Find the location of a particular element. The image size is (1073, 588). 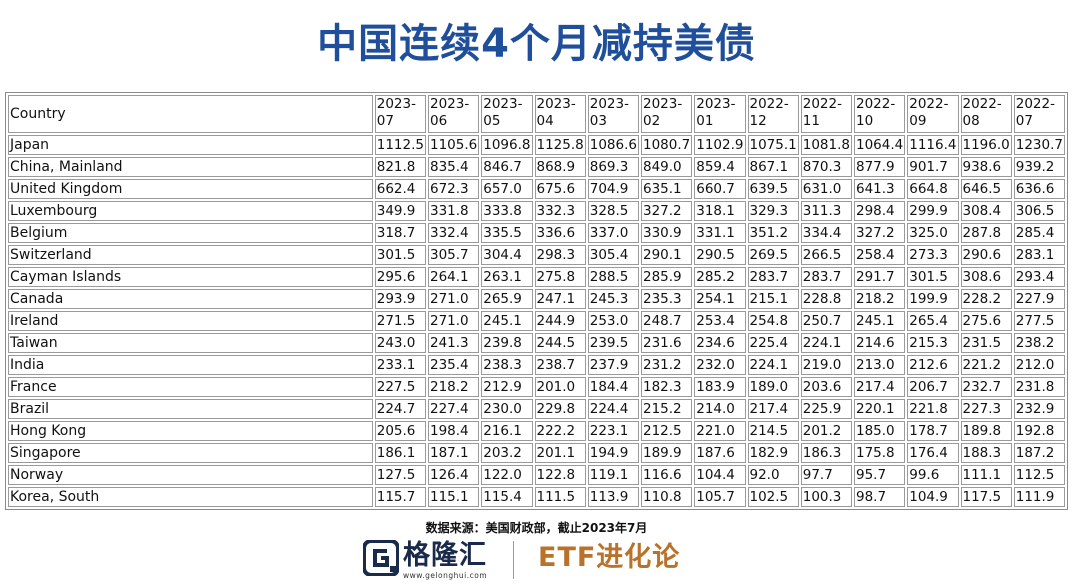

country-cell: Korea, South is located at coordinates (190, 497).